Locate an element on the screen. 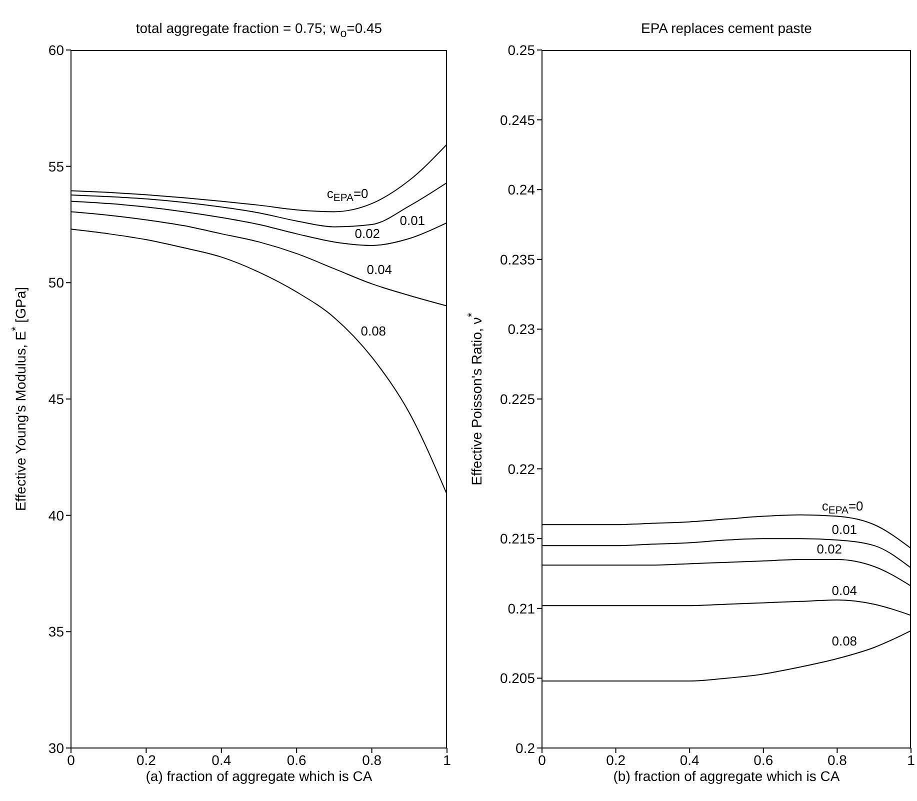 The image size is (917, 801). x-axis-title: (b) fraction of aggregate which is CA is located at coordinates (726, 776).